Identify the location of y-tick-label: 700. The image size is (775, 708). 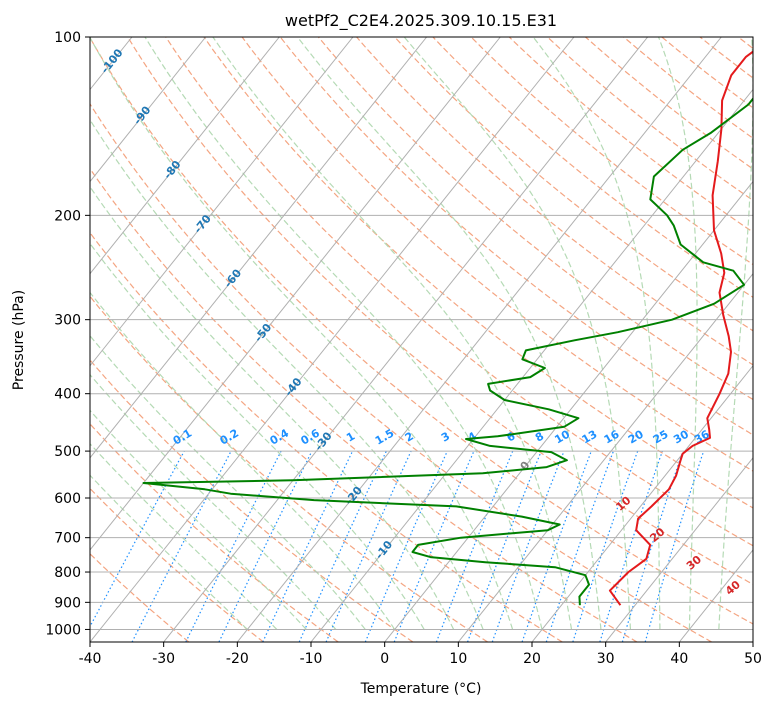
(67, 539).